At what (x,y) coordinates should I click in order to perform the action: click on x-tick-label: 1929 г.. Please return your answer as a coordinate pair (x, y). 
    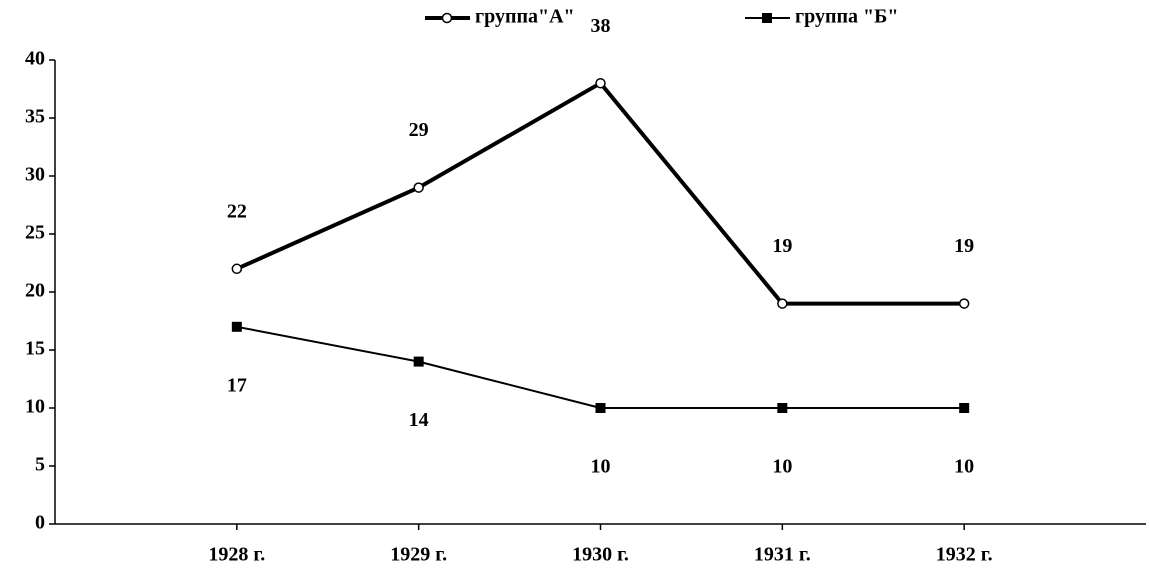
    Looking at the image, I should click on (418, 555).